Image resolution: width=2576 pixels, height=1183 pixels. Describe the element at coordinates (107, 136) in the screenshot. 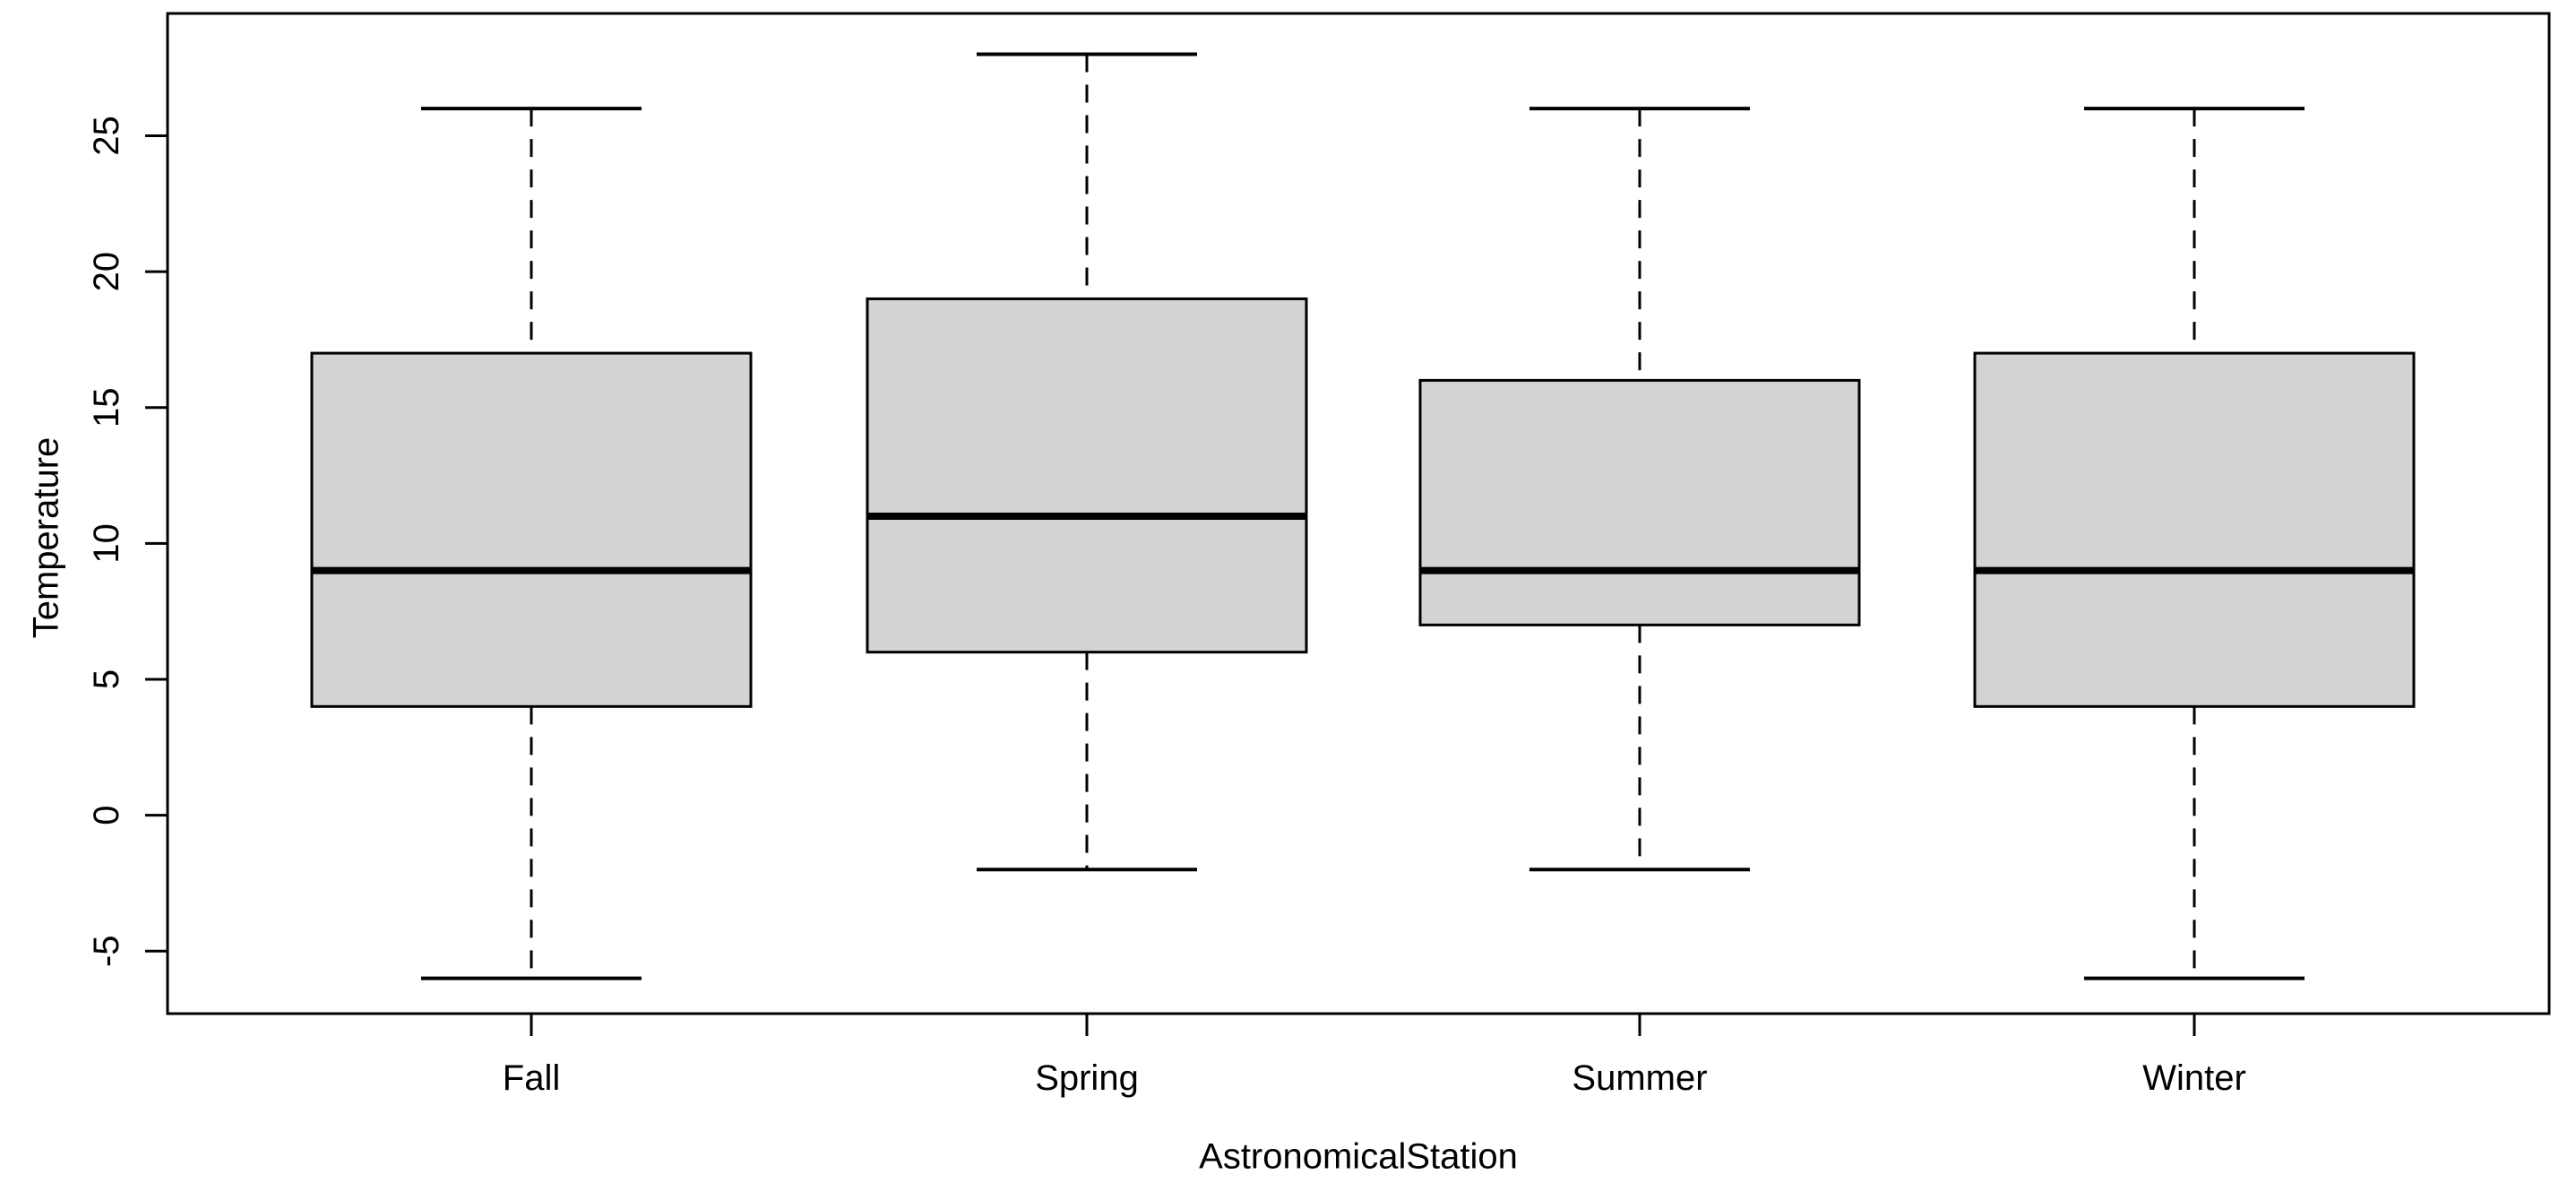

I see `y-tick-label: 25` at that location.